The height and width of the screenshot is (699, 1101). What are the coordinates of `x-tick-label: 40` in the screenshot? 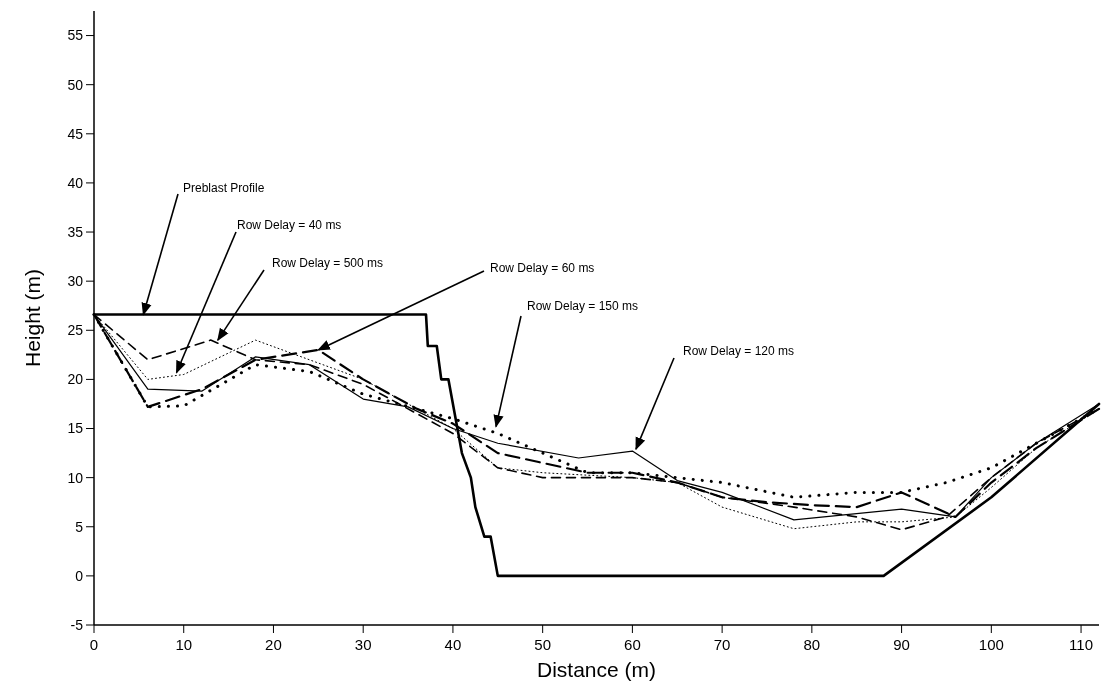 It's located at (453, 644).